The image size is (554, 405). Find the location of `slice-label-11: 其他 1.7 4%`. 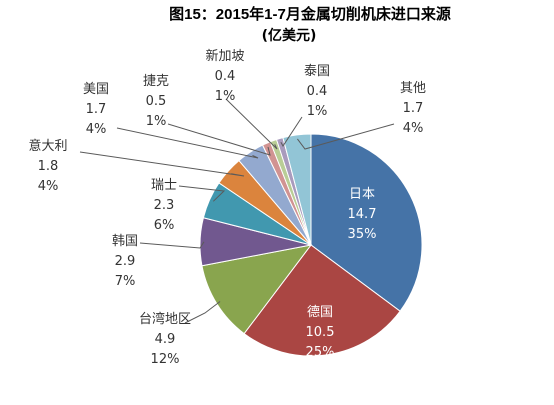

slice-label-11: 其他 1.7 4% is located at coordinates (413, 108).